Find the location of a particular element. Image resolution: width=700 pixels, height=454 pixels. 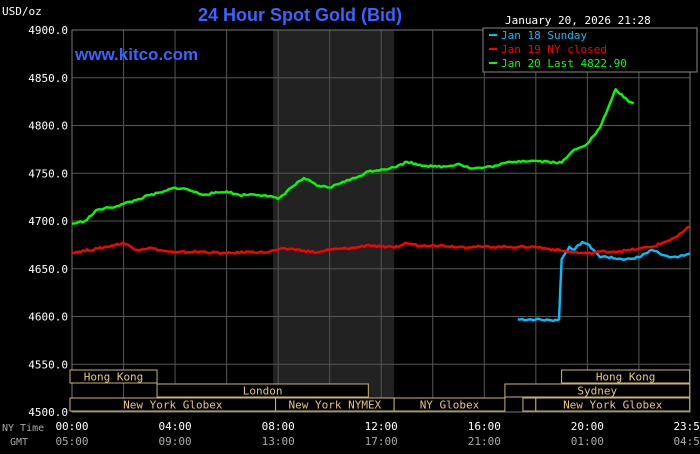

y-tick-label: 4650.0 is located at coordinates (48, 269).